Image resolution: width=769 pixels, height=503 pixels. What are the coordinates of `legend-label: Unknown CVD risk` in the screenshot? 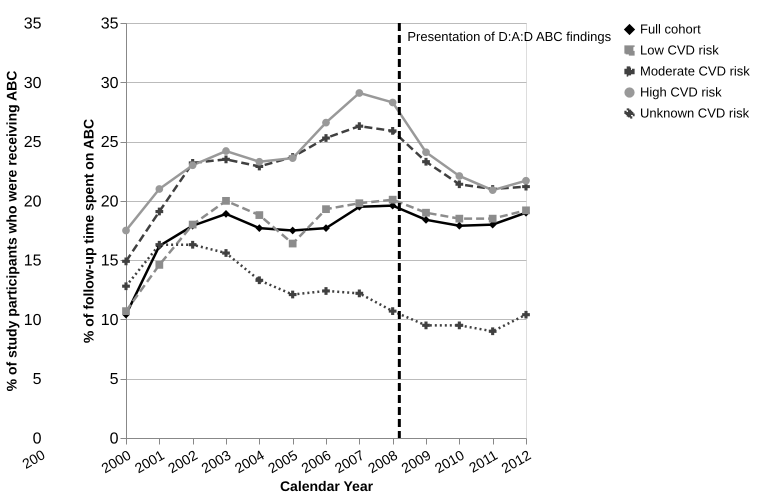 It's located at (695, 113).